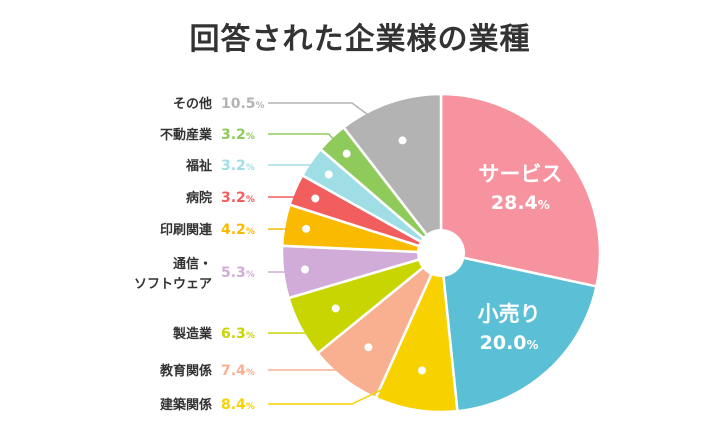  What do you see at coordinates (186, 230) in the screenshot?
I see `category-label: 印刷関連` at bounding box center [186, 230].